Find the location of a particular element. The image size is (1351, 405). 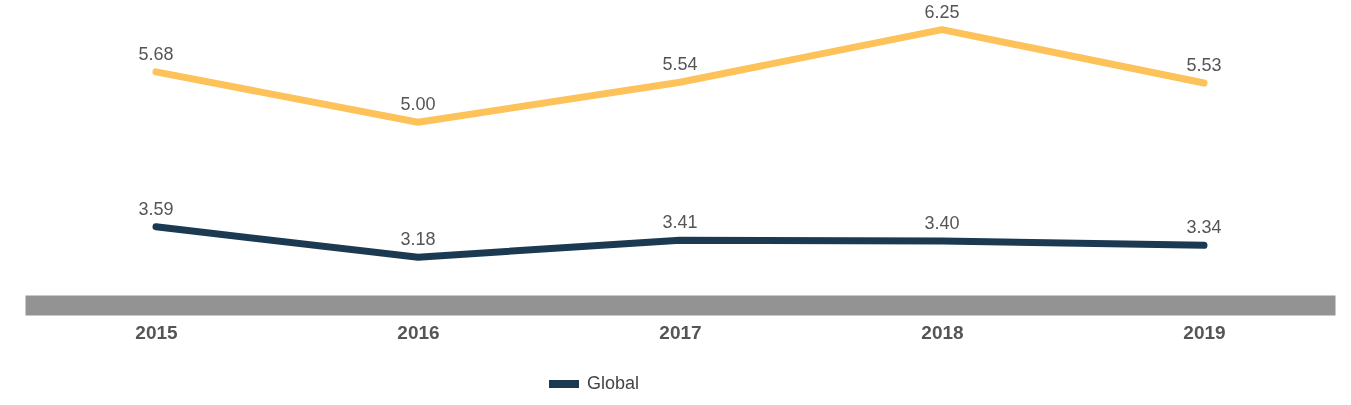

x-tick-label: 2016 is located at coordinates (418, 332).